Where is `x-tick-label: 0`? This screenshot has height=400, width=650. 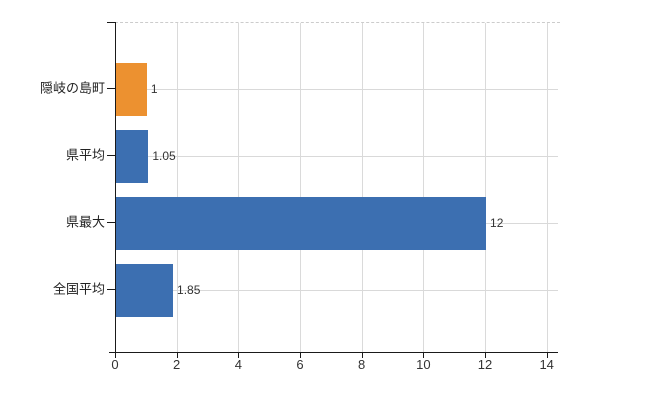
x-tick-label: 0 is located at coordinates (115, 364).